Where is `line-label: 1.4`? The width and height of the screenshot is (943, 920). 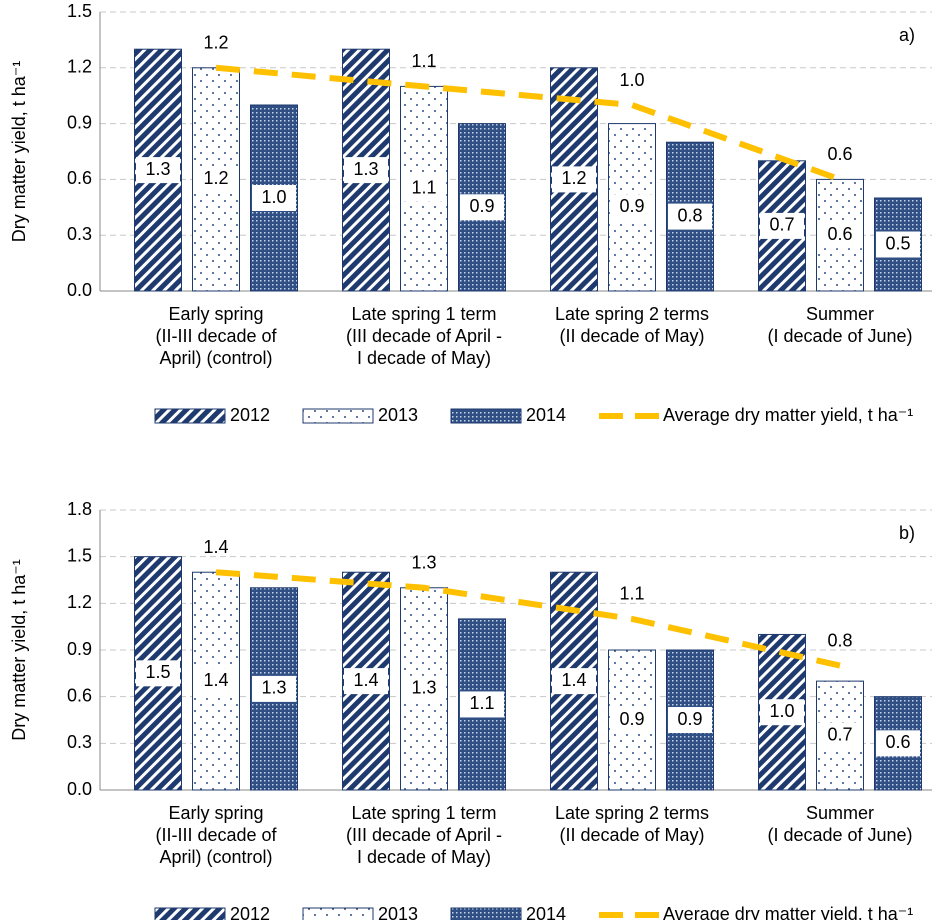 line-label: 1.4 is located at coordinates (215, 547).